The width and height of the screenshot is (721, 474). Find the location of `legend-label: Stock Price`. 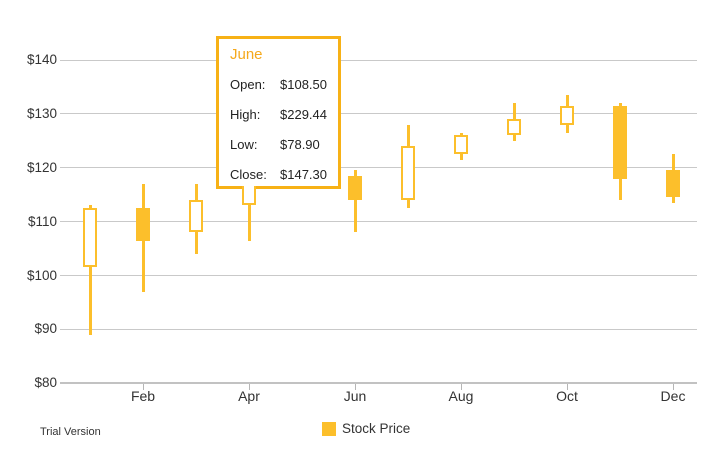

legend-label: Stock Price is located at coordinates (376, 428).